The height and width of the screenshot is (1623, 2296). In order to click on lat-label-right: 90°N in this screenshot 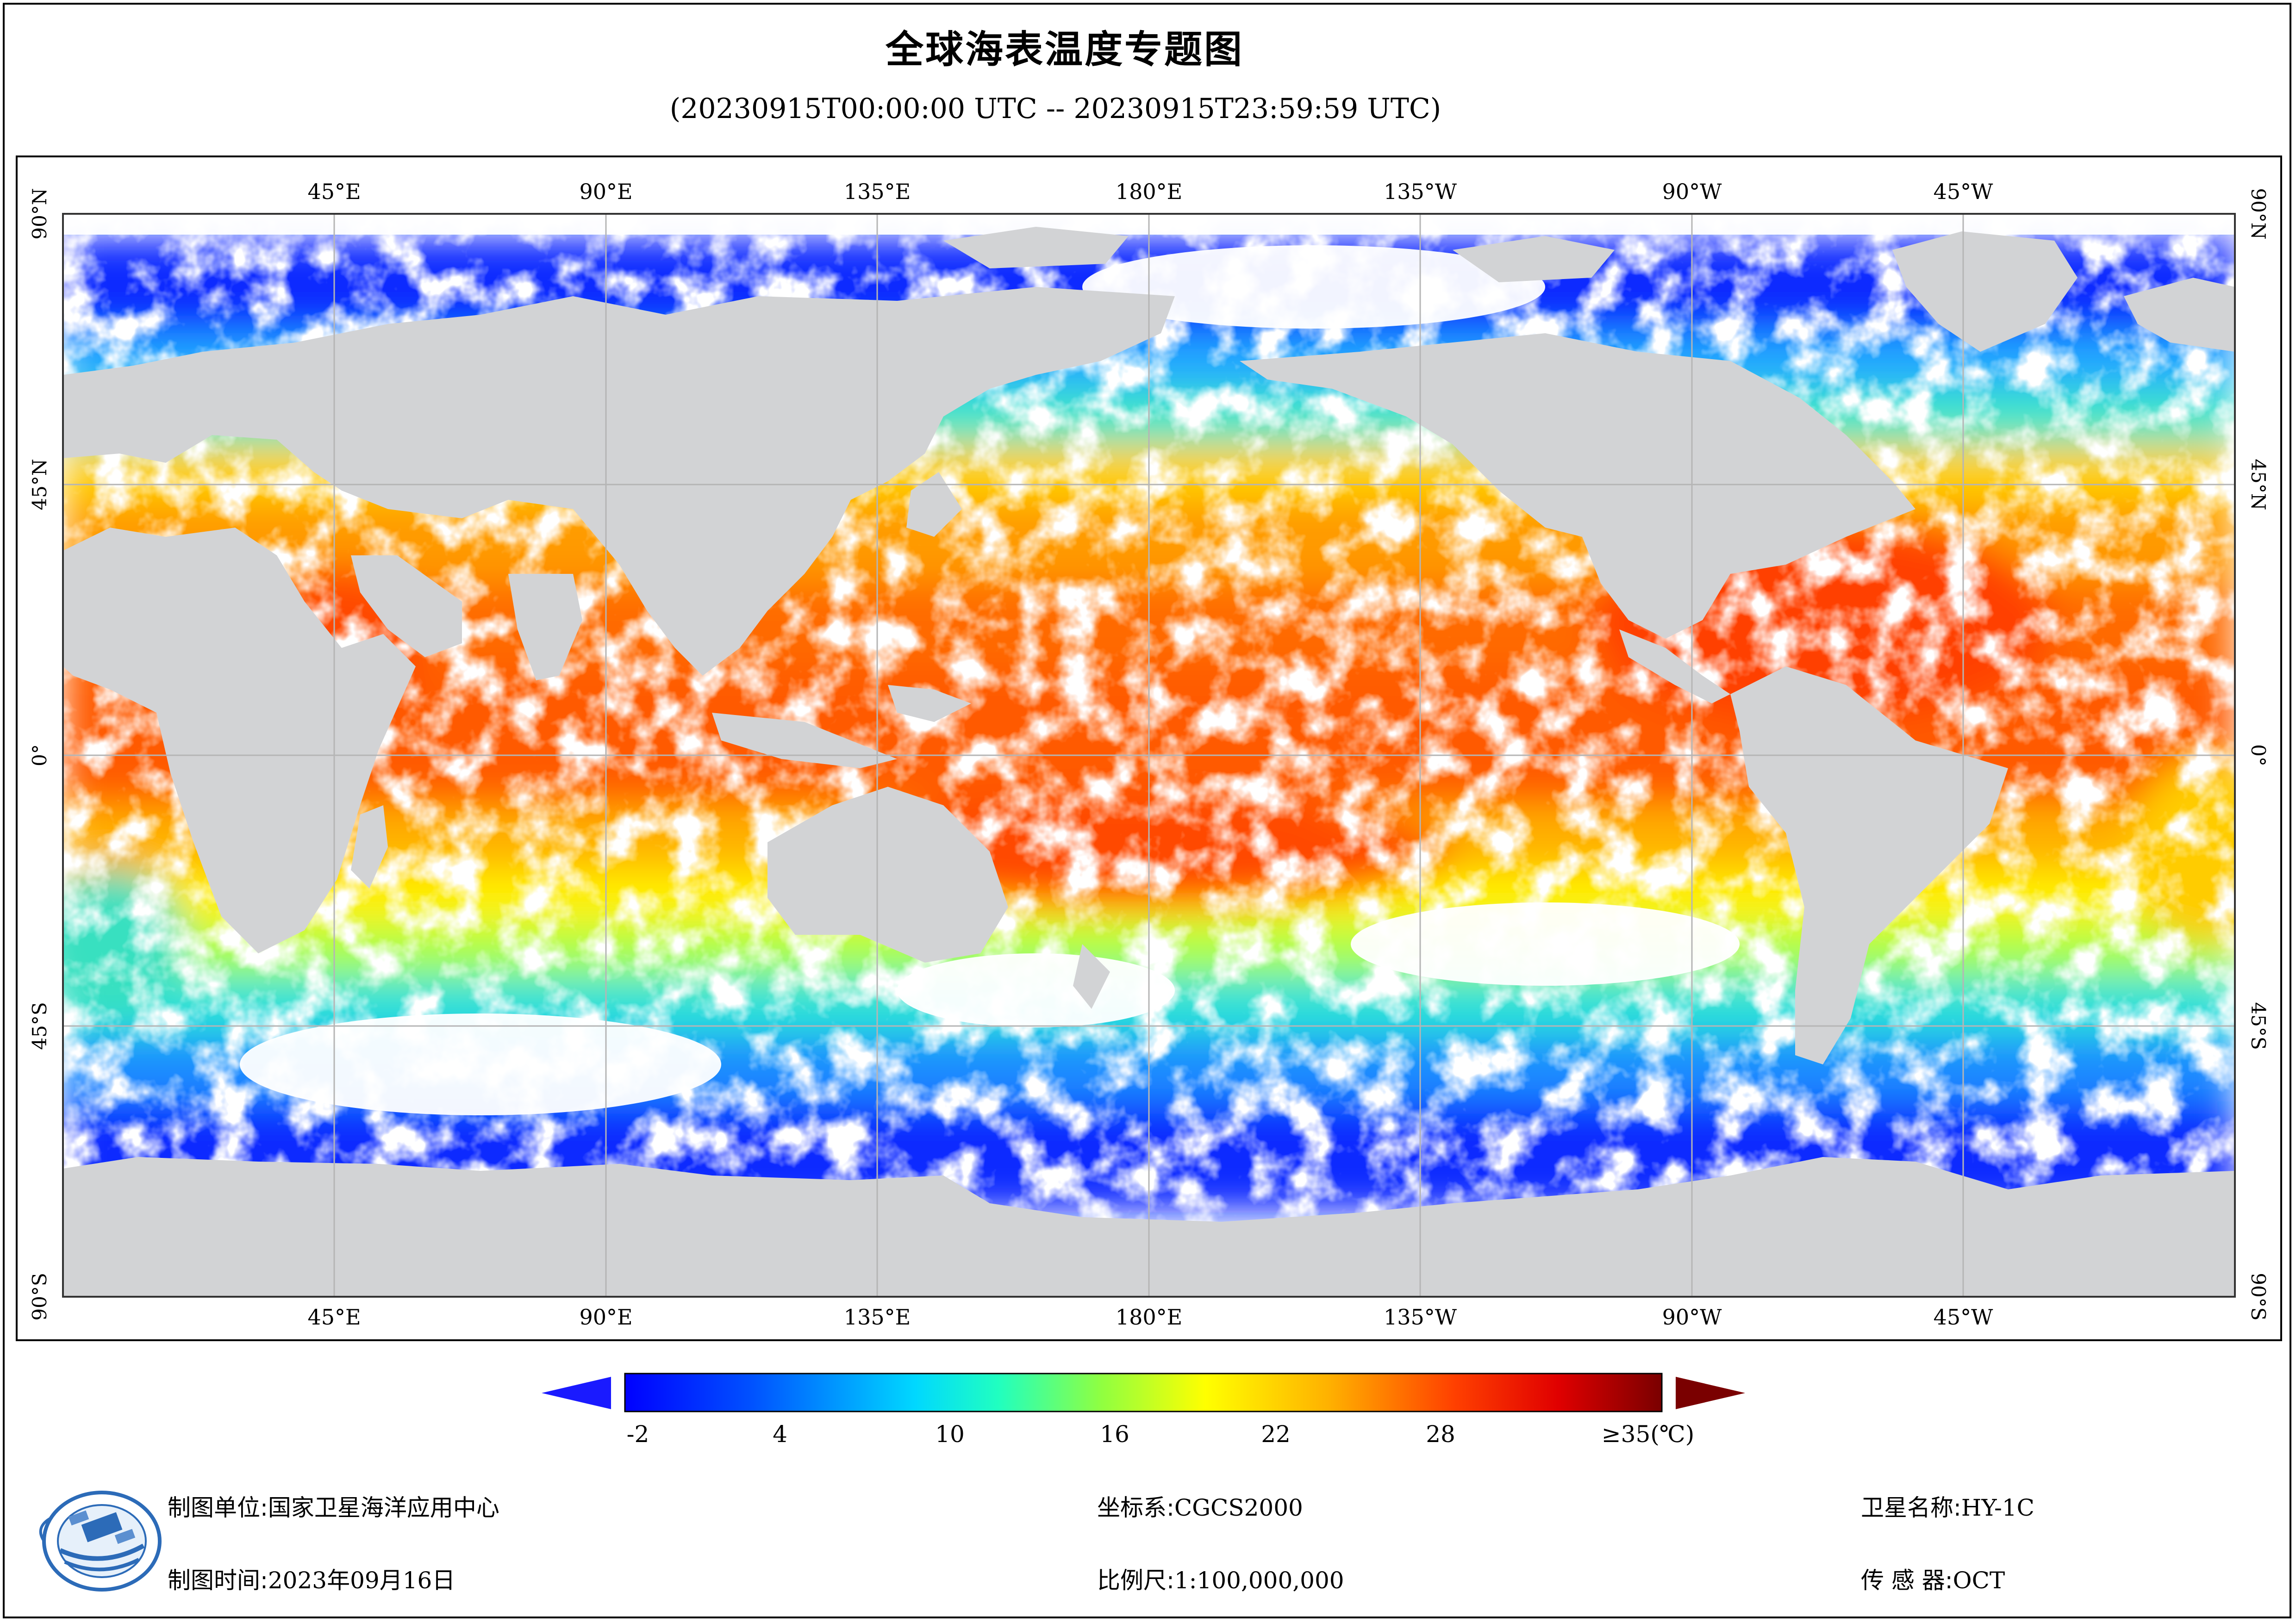, I will do `click(2258, 213)`.